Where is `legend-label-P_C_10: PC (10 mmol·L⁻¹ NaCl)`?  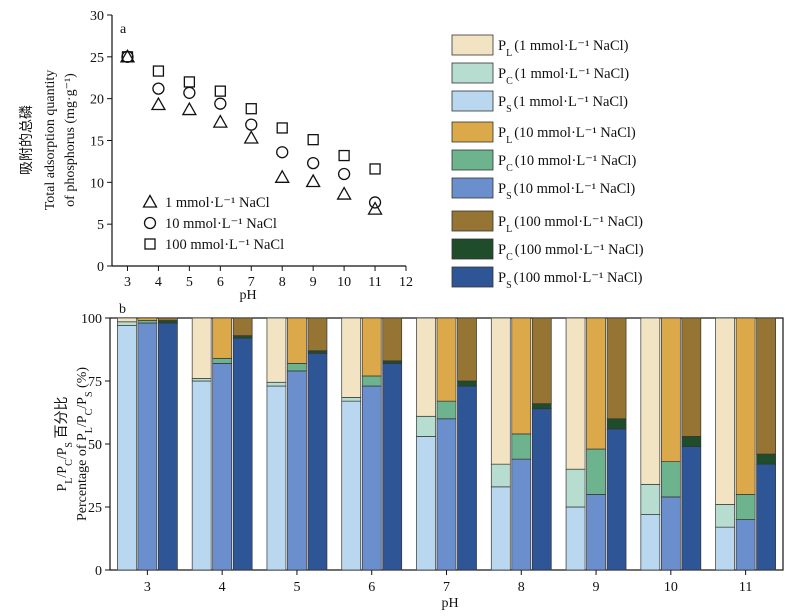 legend-label-P_C_10: PC (10 mmol·L⁻¹ NaCl) is located at coordinates (567, 163).